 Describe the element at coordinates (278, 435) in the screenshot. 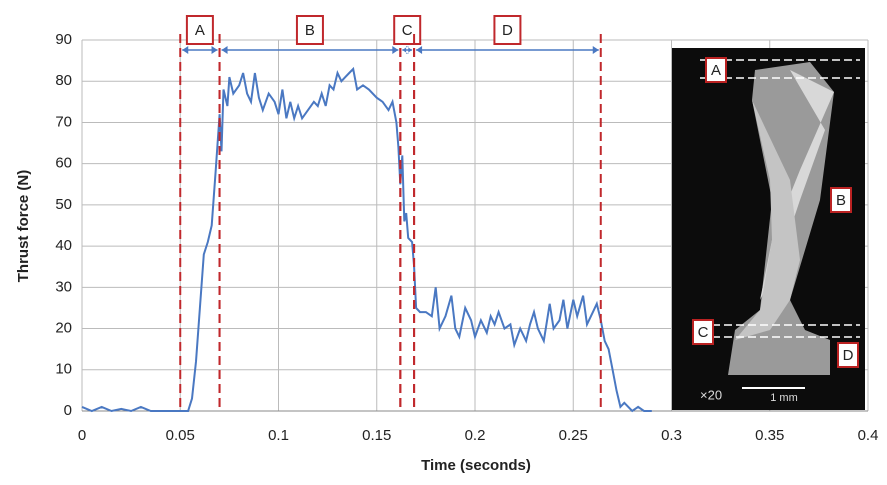

I see `x-tick-label: 0.1` at that location.